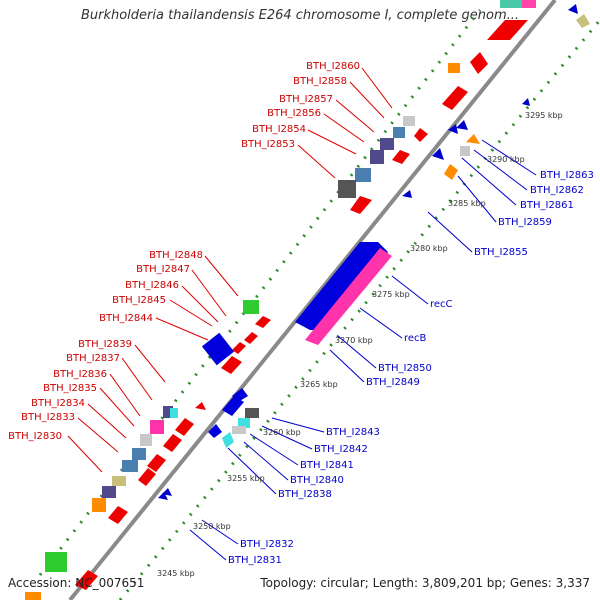  Describe the element at coordinates (507, 30) in the screenshot. I see `gene-BTH_I2863-region` at that location.